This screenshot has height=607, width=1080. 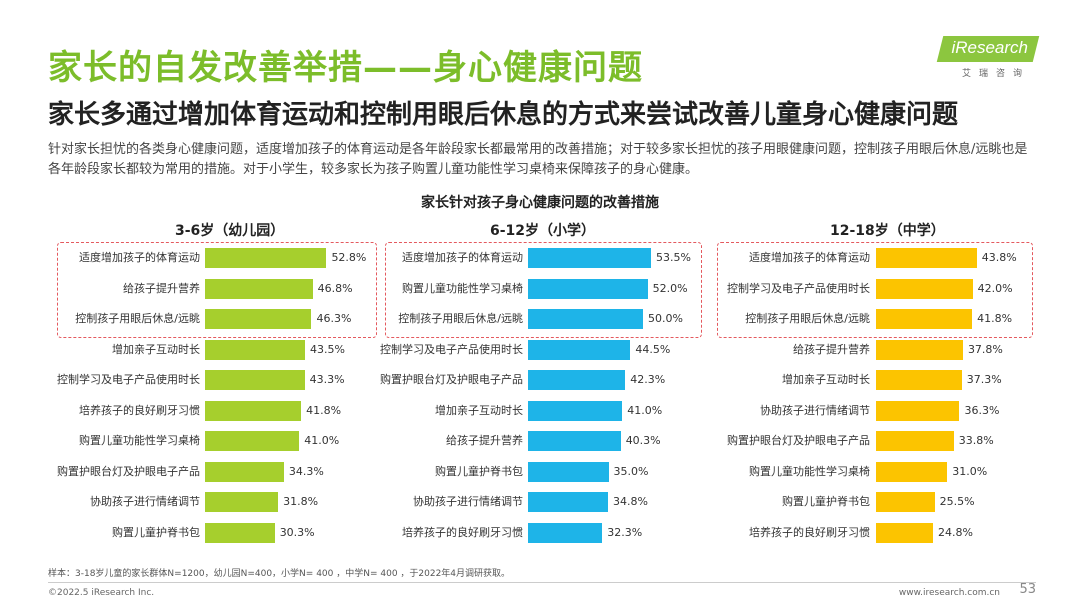 I want to click on page-number: 53, so click(x=1027, y=589).